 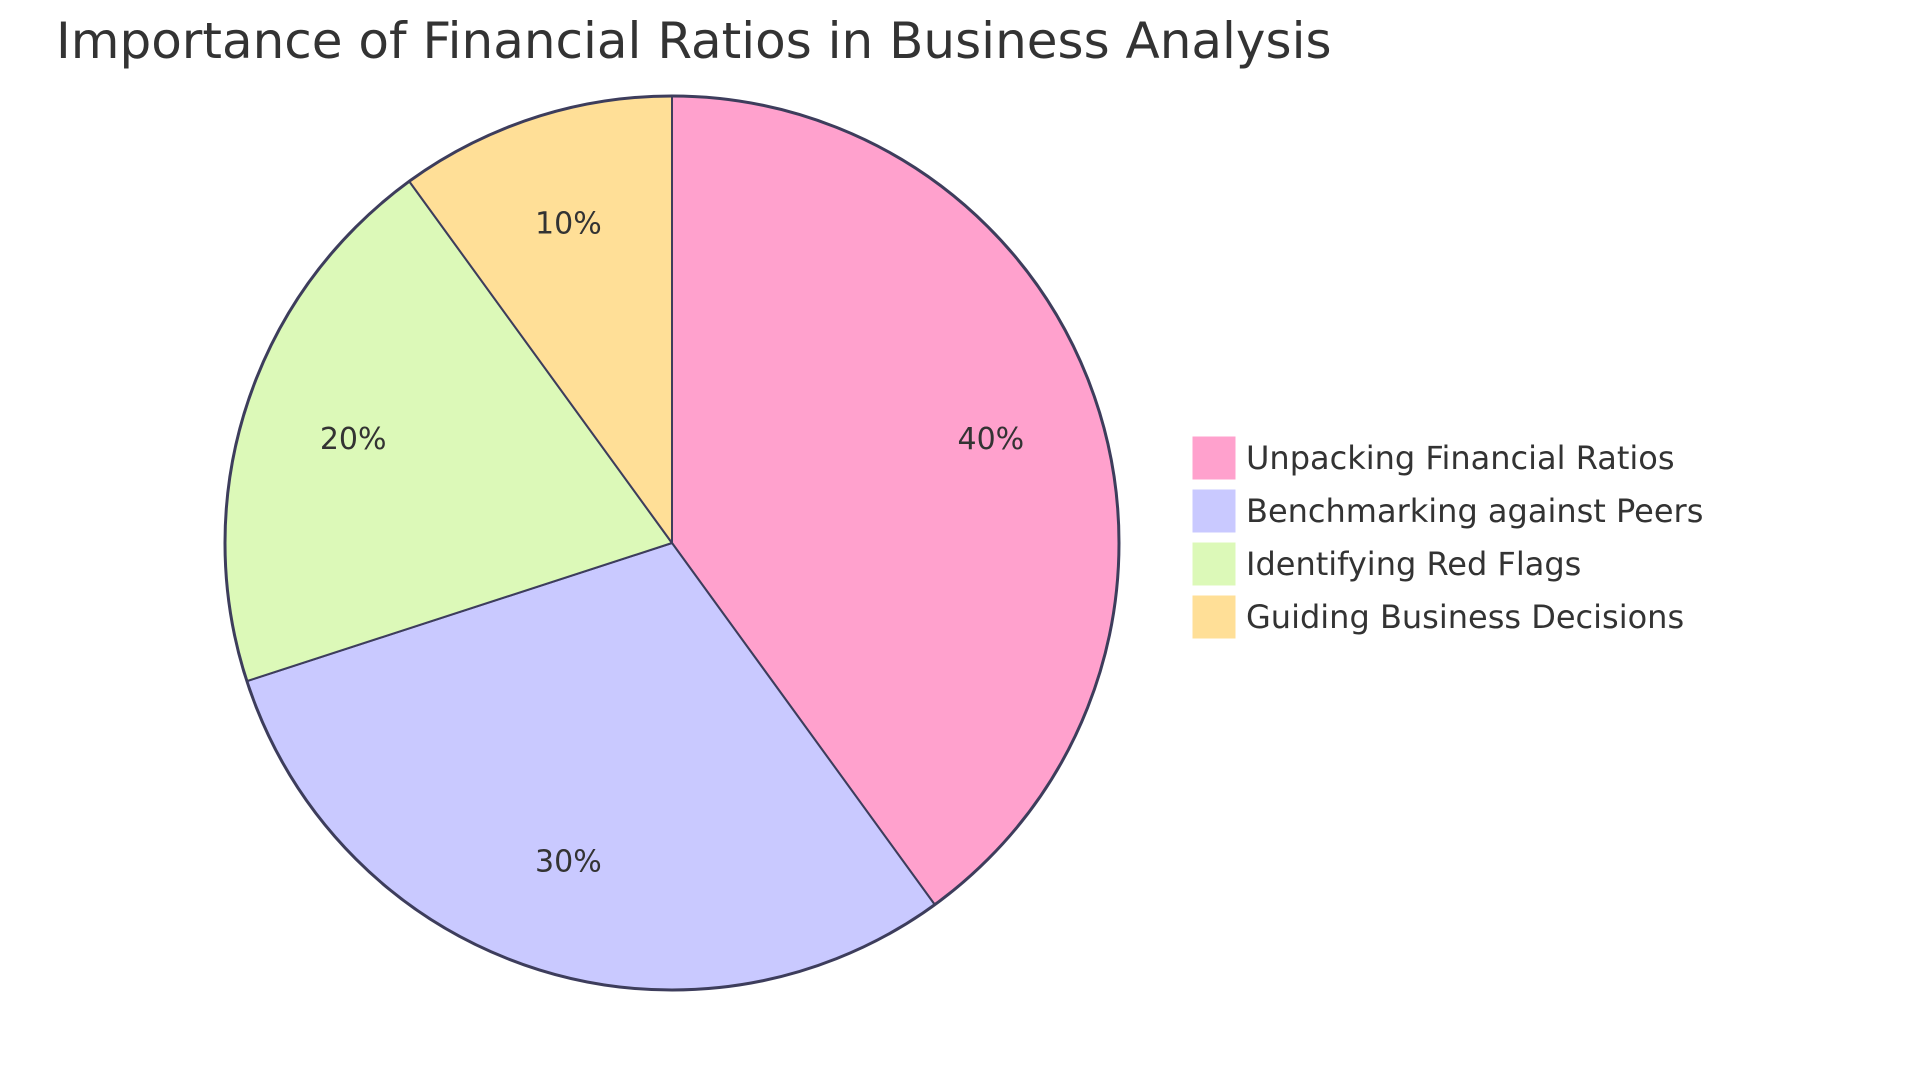 I want to click on legend-swatch-benchmarking-against-peers, so click(x=1214, y=511).